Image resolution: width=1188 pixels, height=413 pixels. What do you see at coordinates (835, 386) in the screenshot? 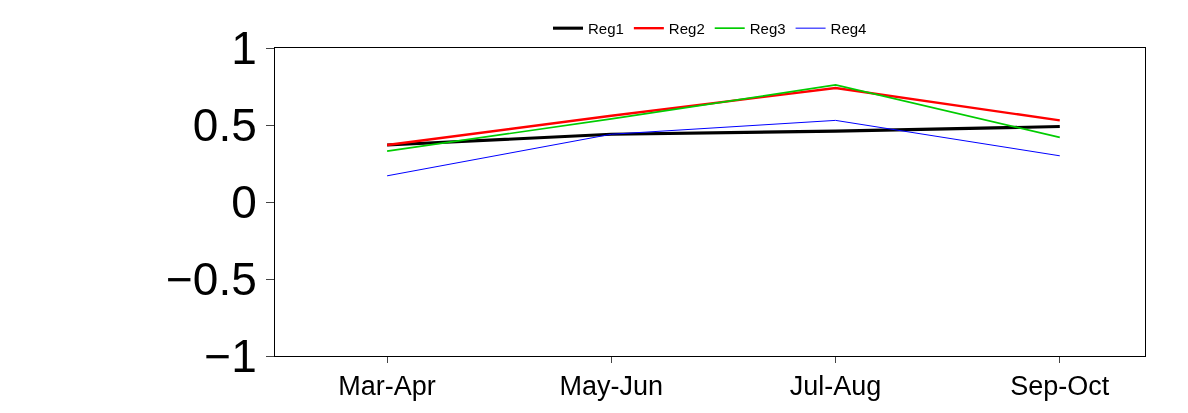
I see `x-tick-label: Jul-Aug` at bounding box center [835, 386].